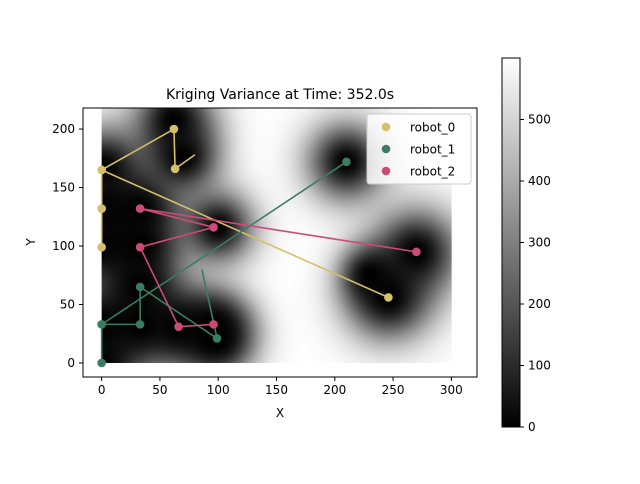 This screenshot has width=640, height=484. What do you see at coordinates (511, 242) in the screenshot?
I see `colorbar-gradient` at bounding box center [511, 242].